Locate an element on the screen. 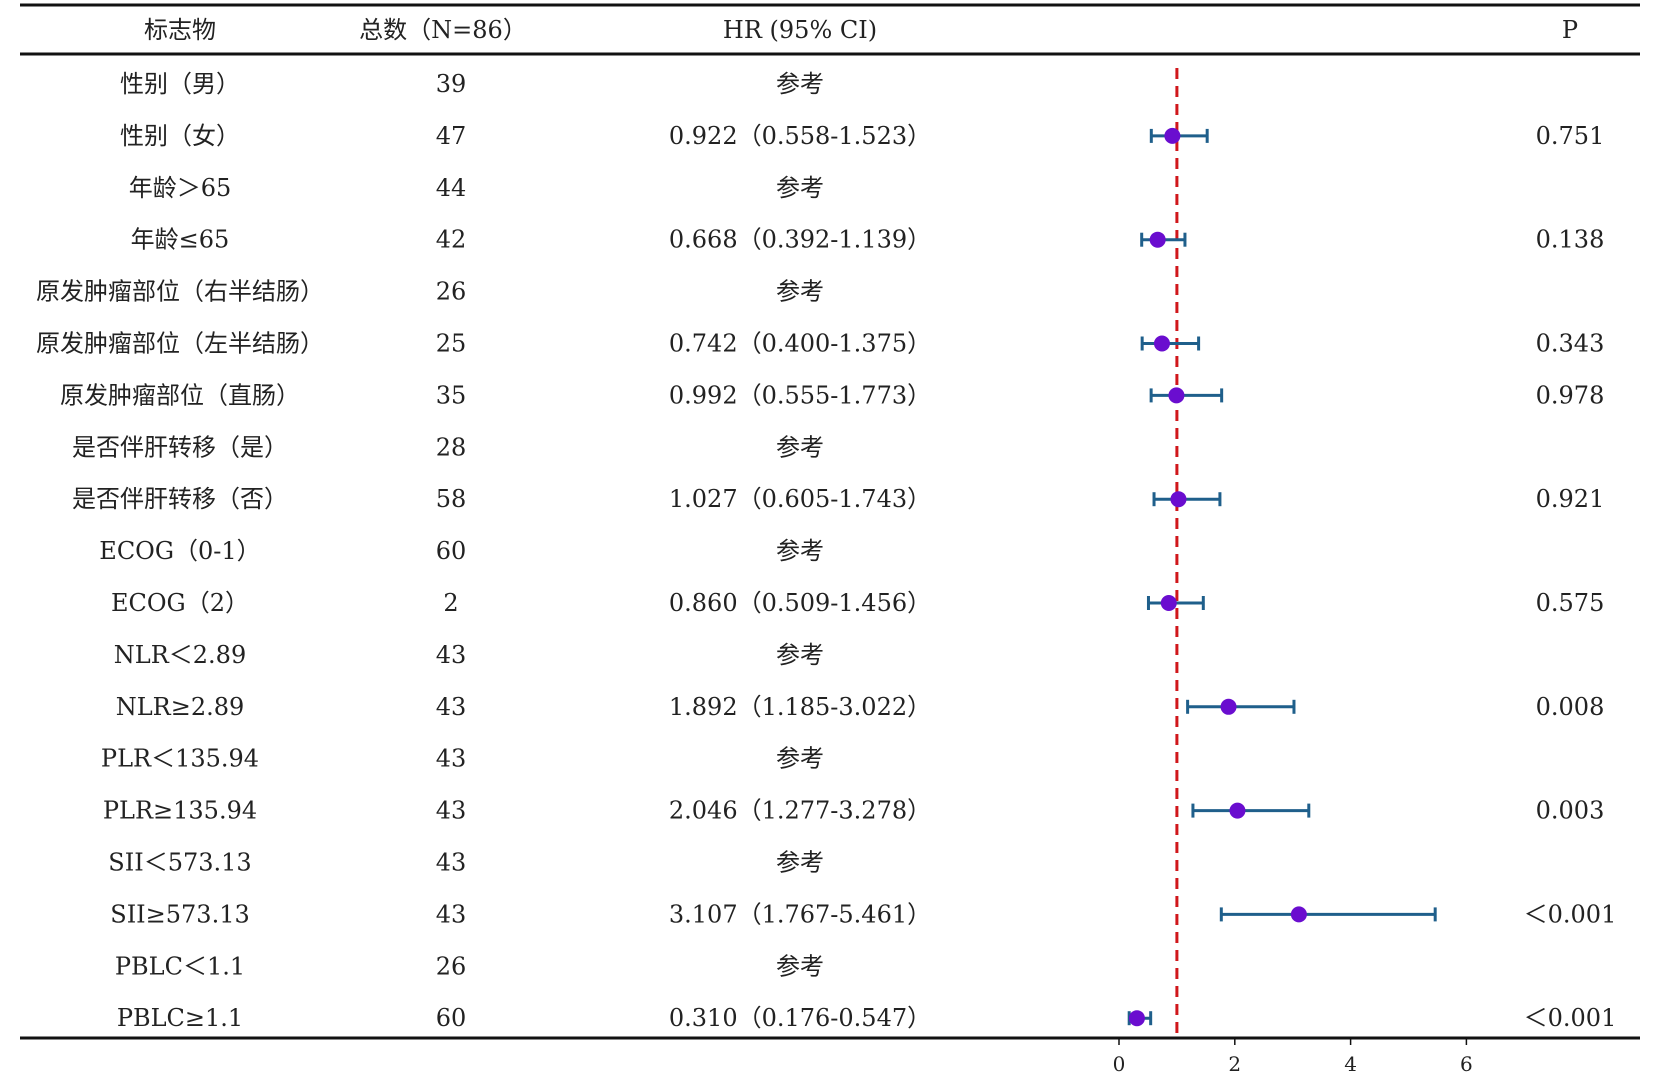 This screenshot has width=1654, height=1081. row-hr-ci: 3.107（1.767-5.461） is located at coordinates (800, 914).